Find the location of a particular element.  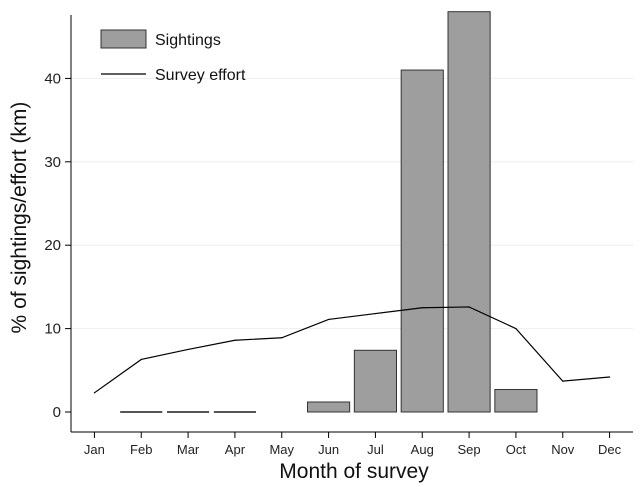

bar-jul is located at coordinates (375, 381).